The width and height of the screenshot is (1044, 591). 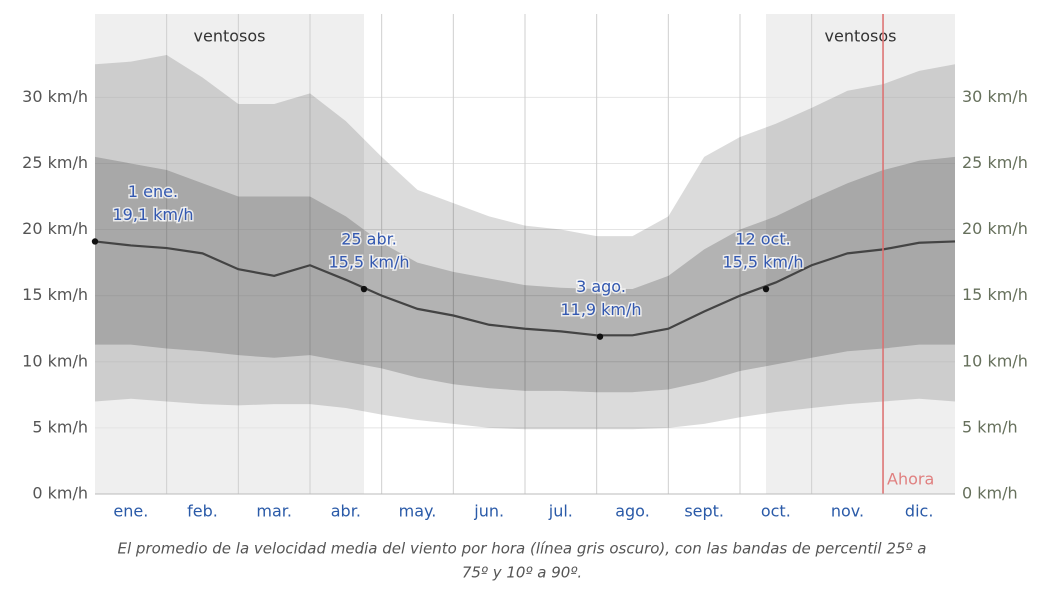 What do you see at coordinates (995, 294) in the screenshot?
I see `y2-tick-label: 15 km/h` at bounding box center [995, 294].